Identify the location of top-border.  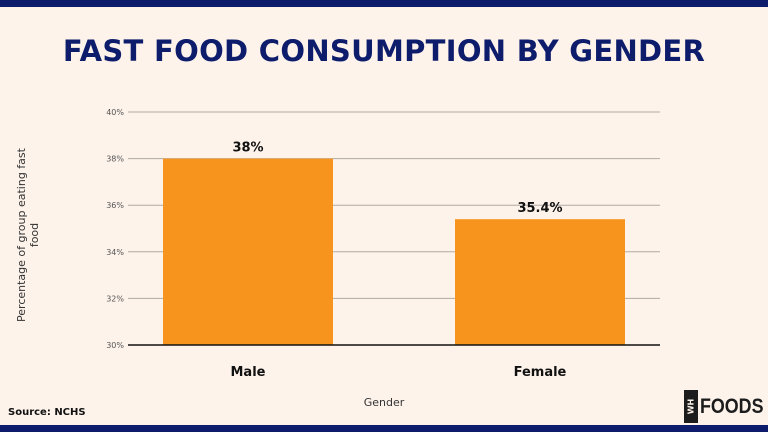
(384, 3).